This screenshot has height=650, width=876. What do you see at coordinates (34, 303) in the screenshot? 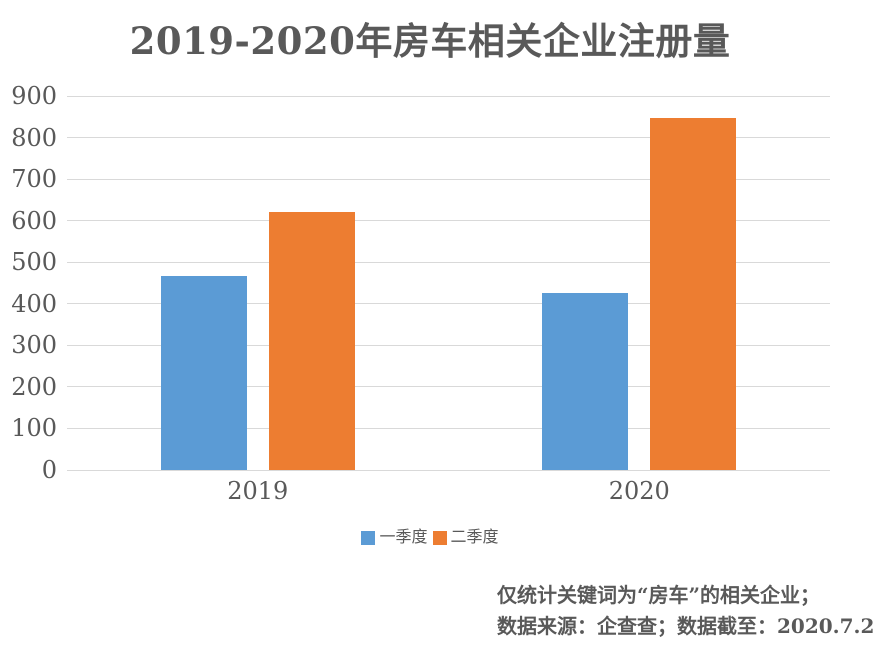
I see `y-axis-tick-label: 400` at bounding box center [34, 303].